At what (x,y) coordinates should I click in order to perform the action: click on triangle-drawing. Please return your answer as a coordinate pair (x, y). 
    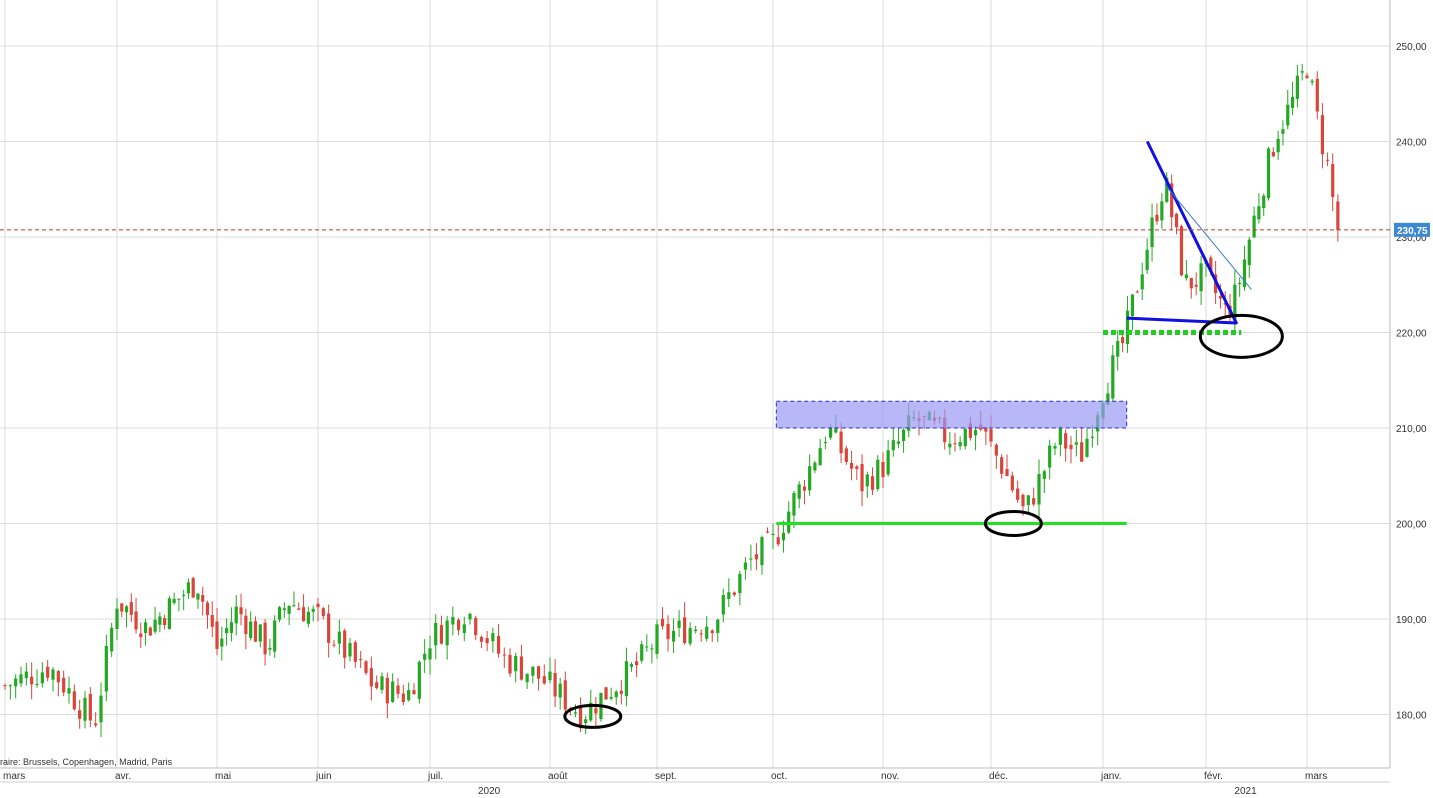
    Looking at the image, I should click on (1182, 232).